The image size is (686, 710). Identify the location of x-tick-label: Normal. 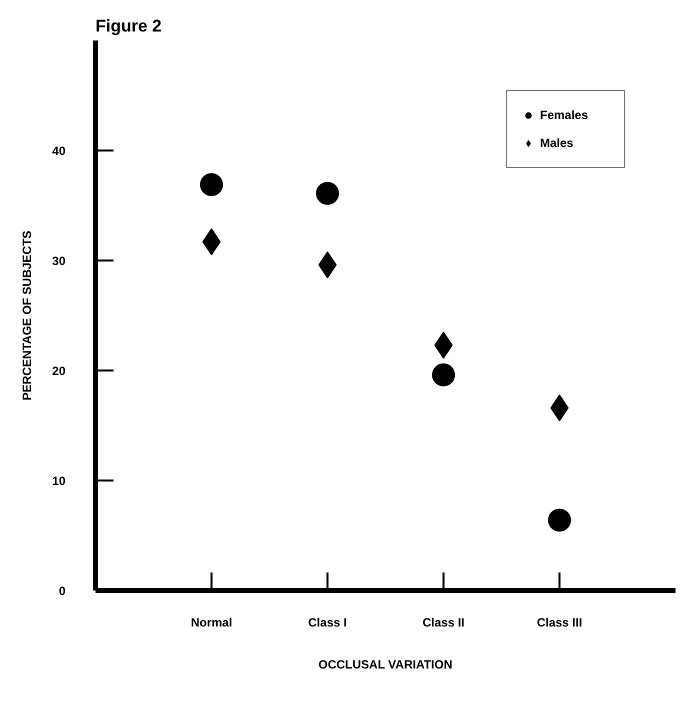
(211, 623).